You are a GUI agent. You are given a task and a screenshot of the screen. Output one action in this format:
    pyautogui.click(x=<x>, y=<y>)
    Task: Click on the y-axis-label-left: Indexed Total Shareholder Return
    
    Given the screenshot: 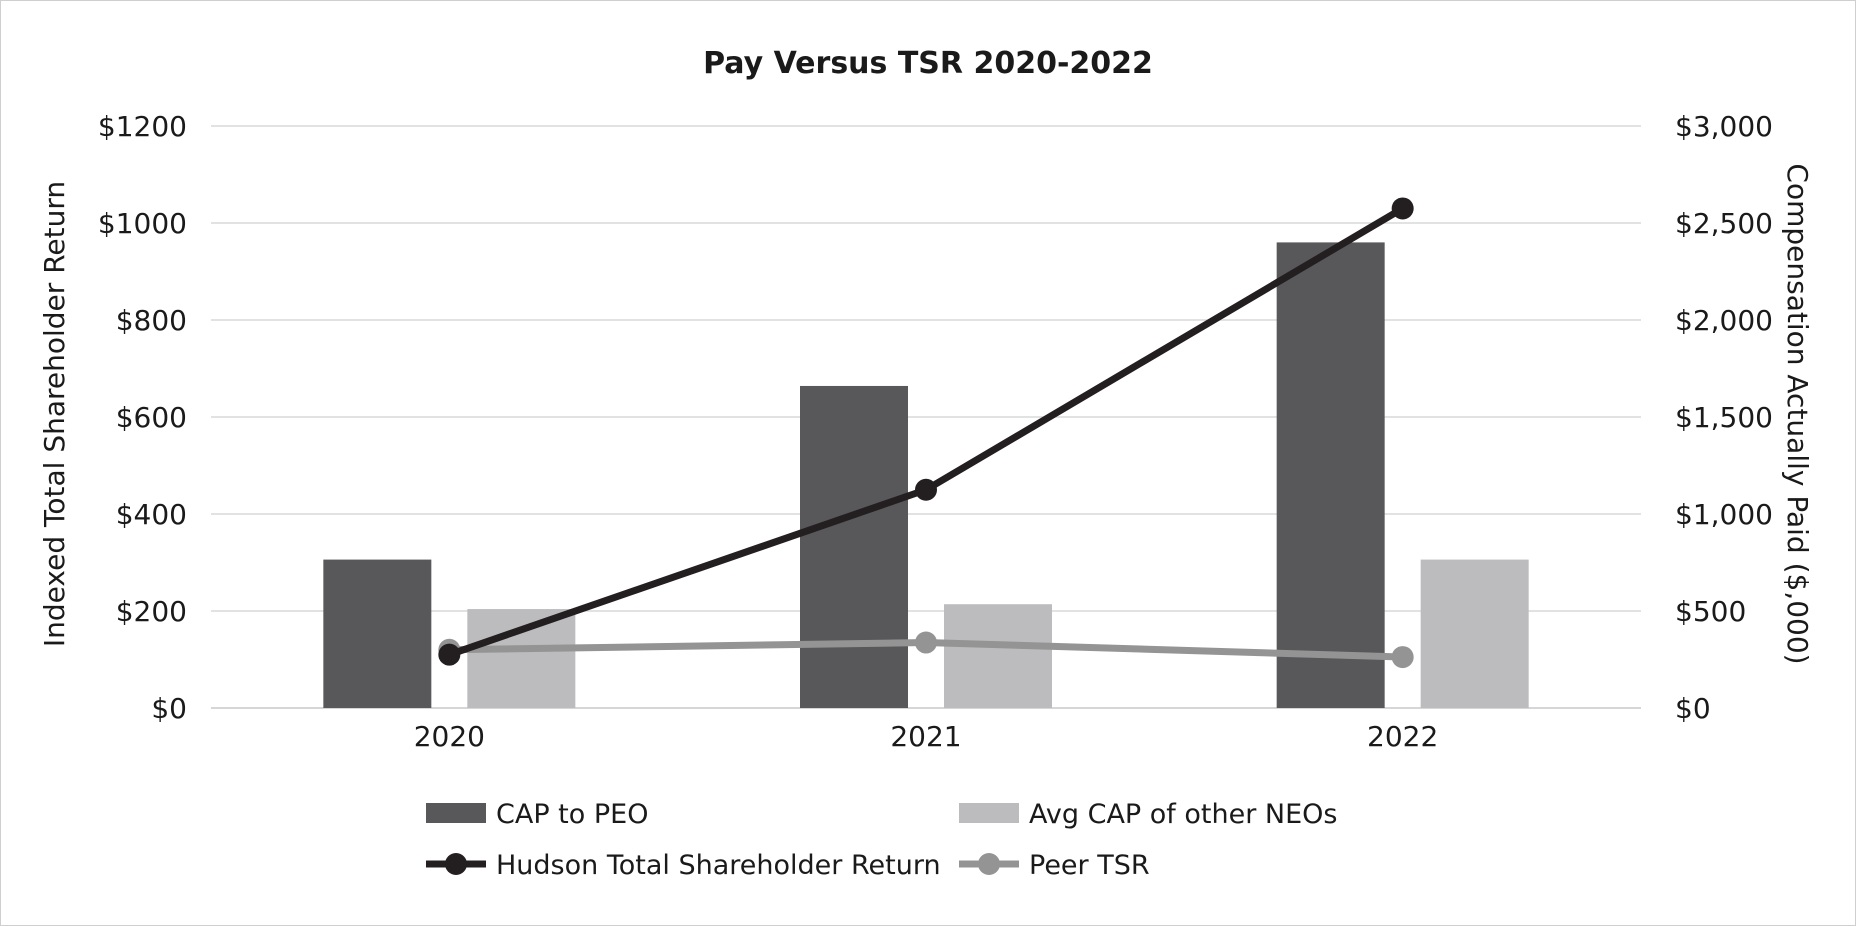 What is the action you would take?
    pyautogui.click(x=54, y=414)
    